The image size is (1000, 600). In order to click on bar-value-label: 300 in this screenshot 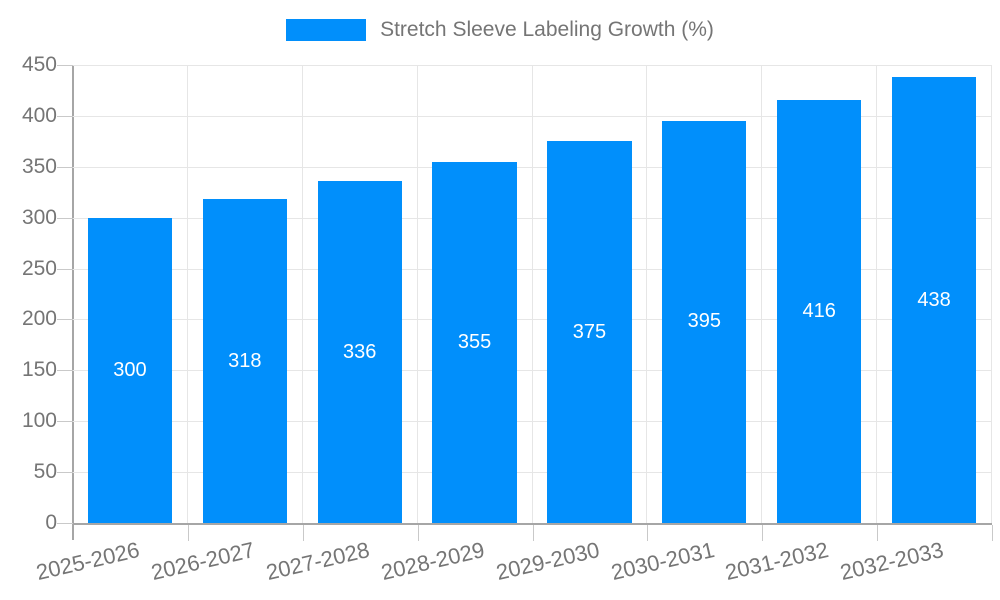, I will do `click(130, 369)`.